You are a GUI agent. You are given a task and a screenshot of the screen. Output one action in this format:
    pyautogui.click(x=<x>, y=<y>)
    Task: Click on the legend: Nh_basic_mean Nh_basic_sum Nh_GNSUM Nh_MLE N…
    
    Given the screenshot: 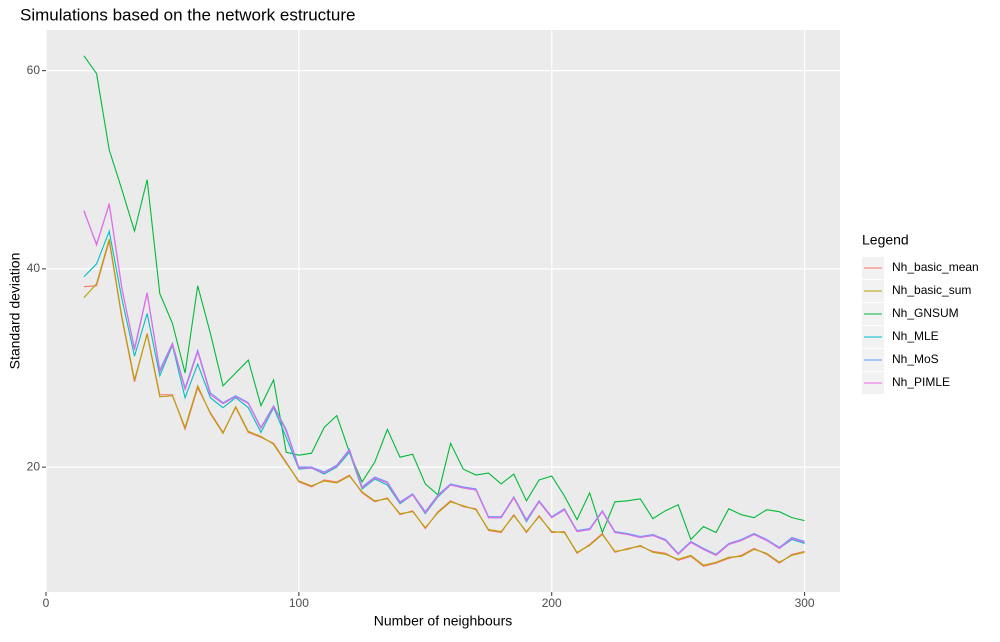 What is the action you would take?
    pyautogui.click(x=920, y=325)
    